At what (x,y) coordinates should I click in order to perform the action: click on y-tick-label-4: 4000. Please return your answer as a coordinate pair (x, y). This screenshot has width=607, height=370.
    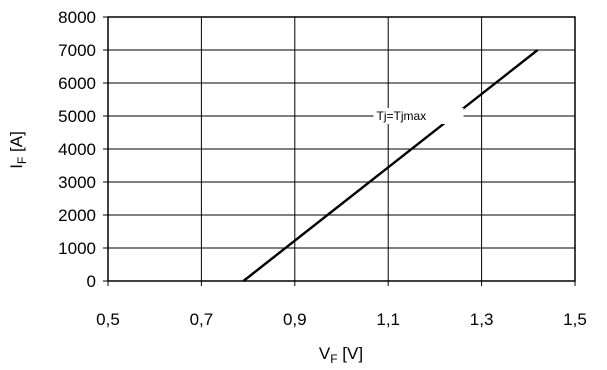
    Looking at the image, I should click on (77, 149).